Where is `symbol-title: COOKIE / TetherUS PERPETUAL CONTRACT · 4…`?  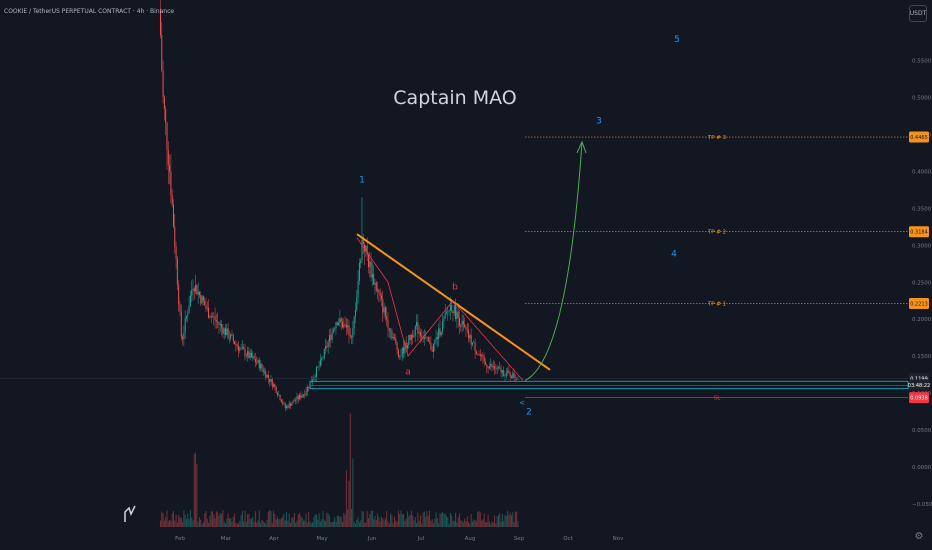
symbol-title: COOKIE / TetherUS PERPETUAL CONTRACT · 4… is located at coordinates (89, 11).